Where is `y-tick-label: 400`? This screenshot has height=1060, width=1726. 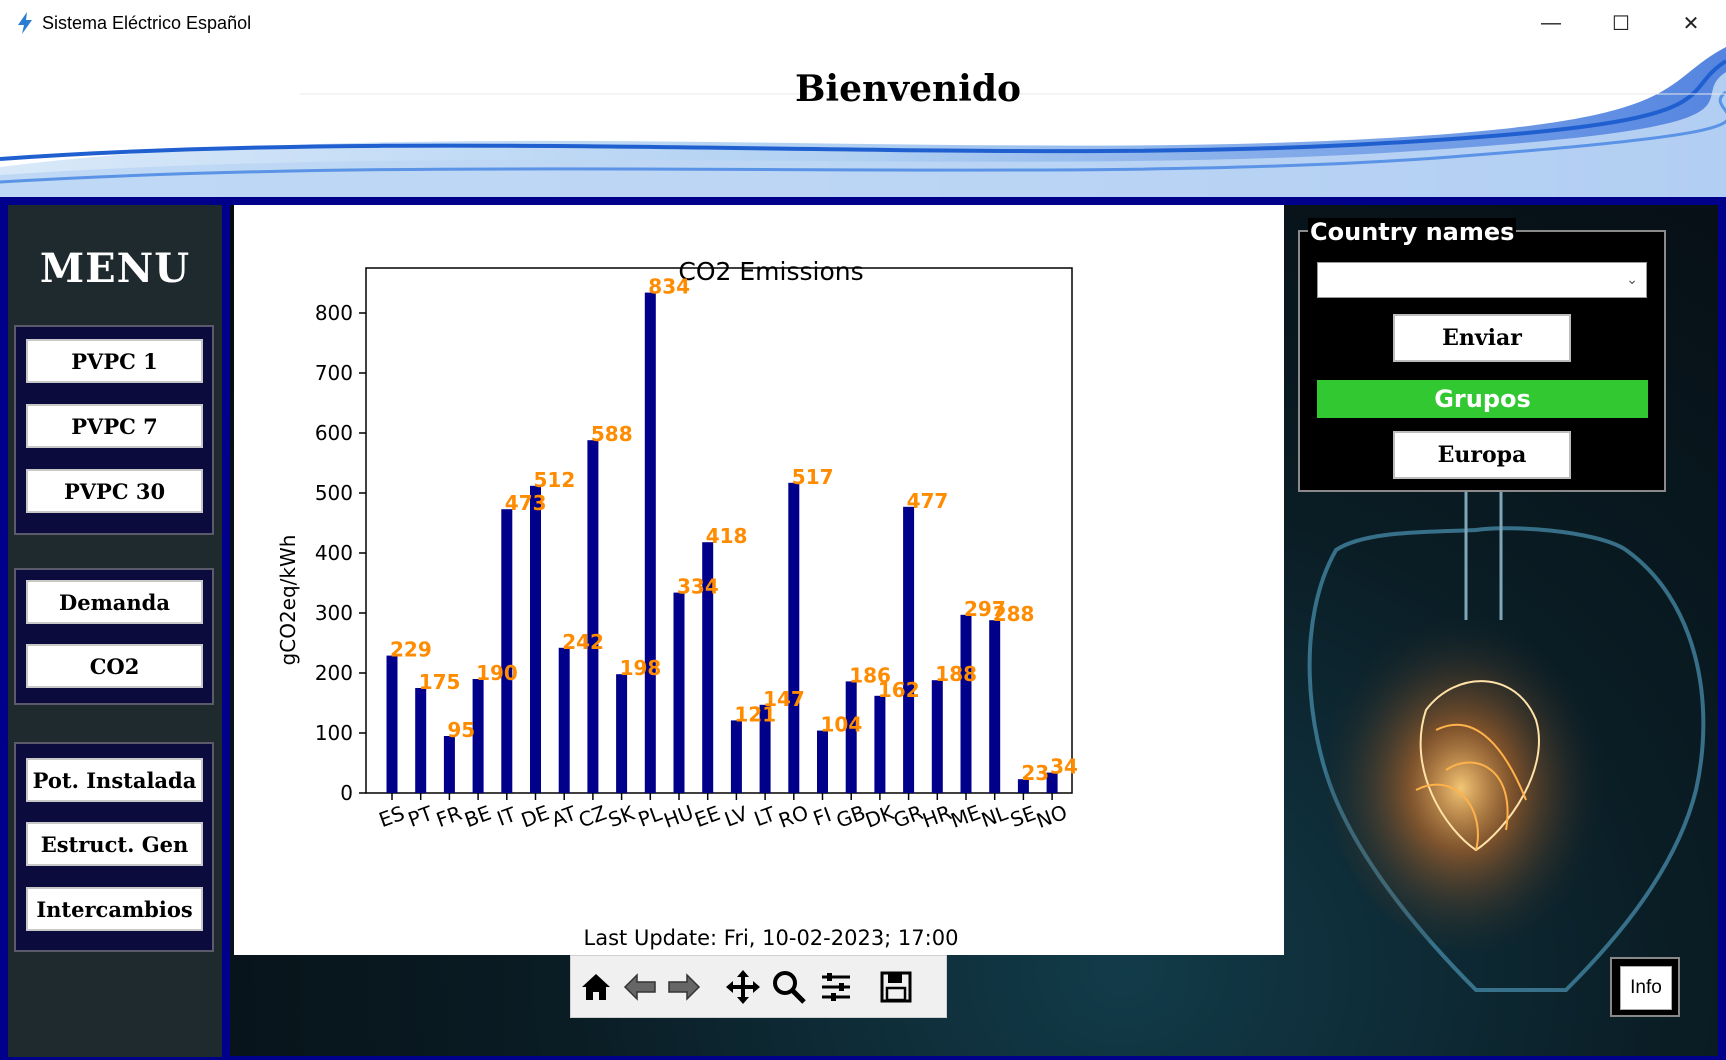 y-tick-label: 400 is located at coordinates (334, 553).